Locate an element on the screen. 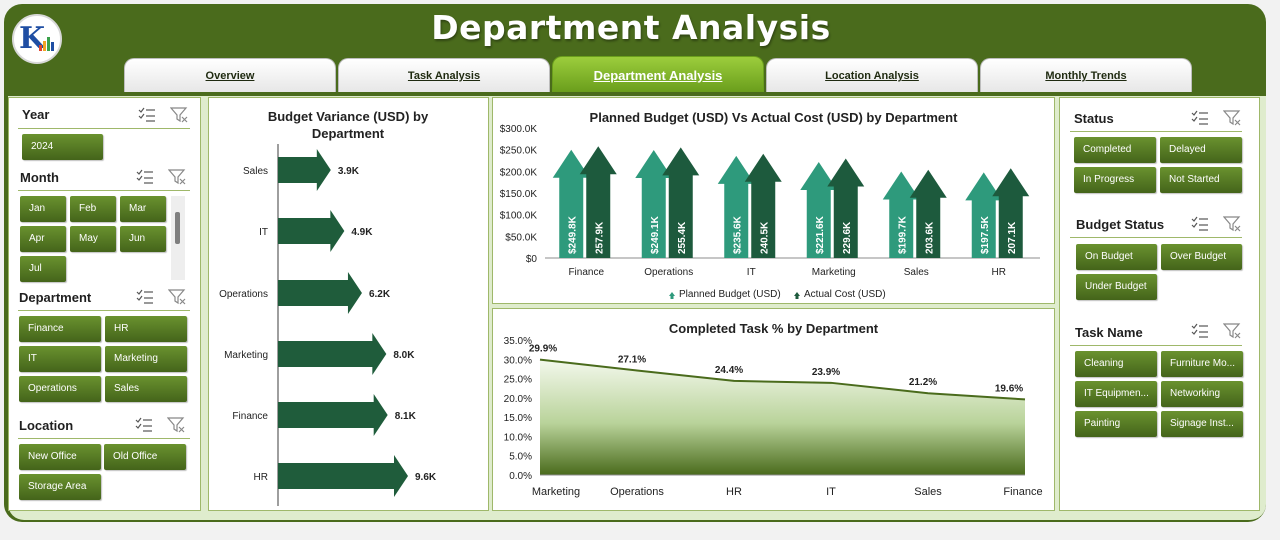 The height and width of the screenshot is (540, 1280). department-option: Finance is located at coordinates (60, 329).